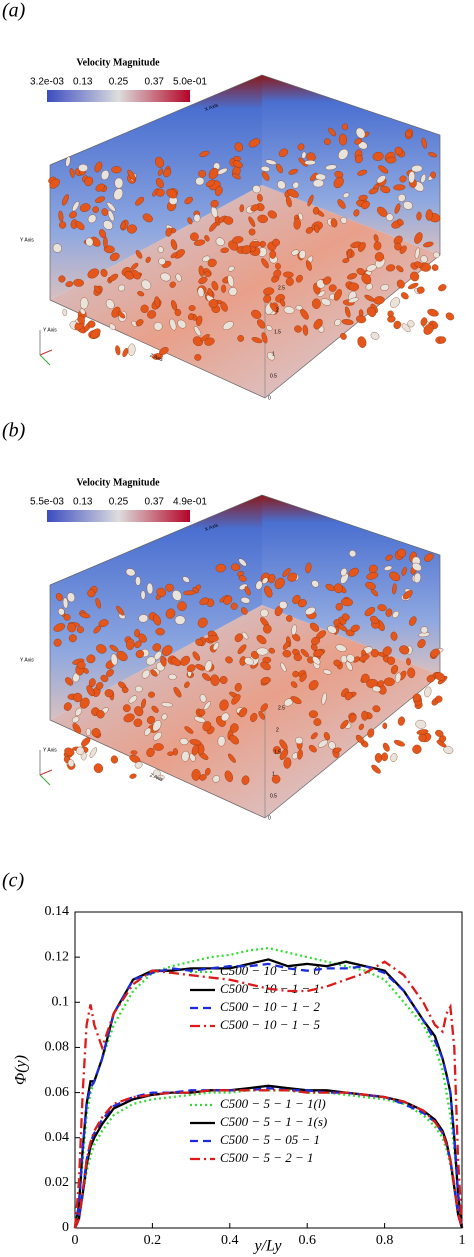  Describe the element at coordinates (156, 358) in the screenshot. I see `axis-label: Z Axis` at that location.